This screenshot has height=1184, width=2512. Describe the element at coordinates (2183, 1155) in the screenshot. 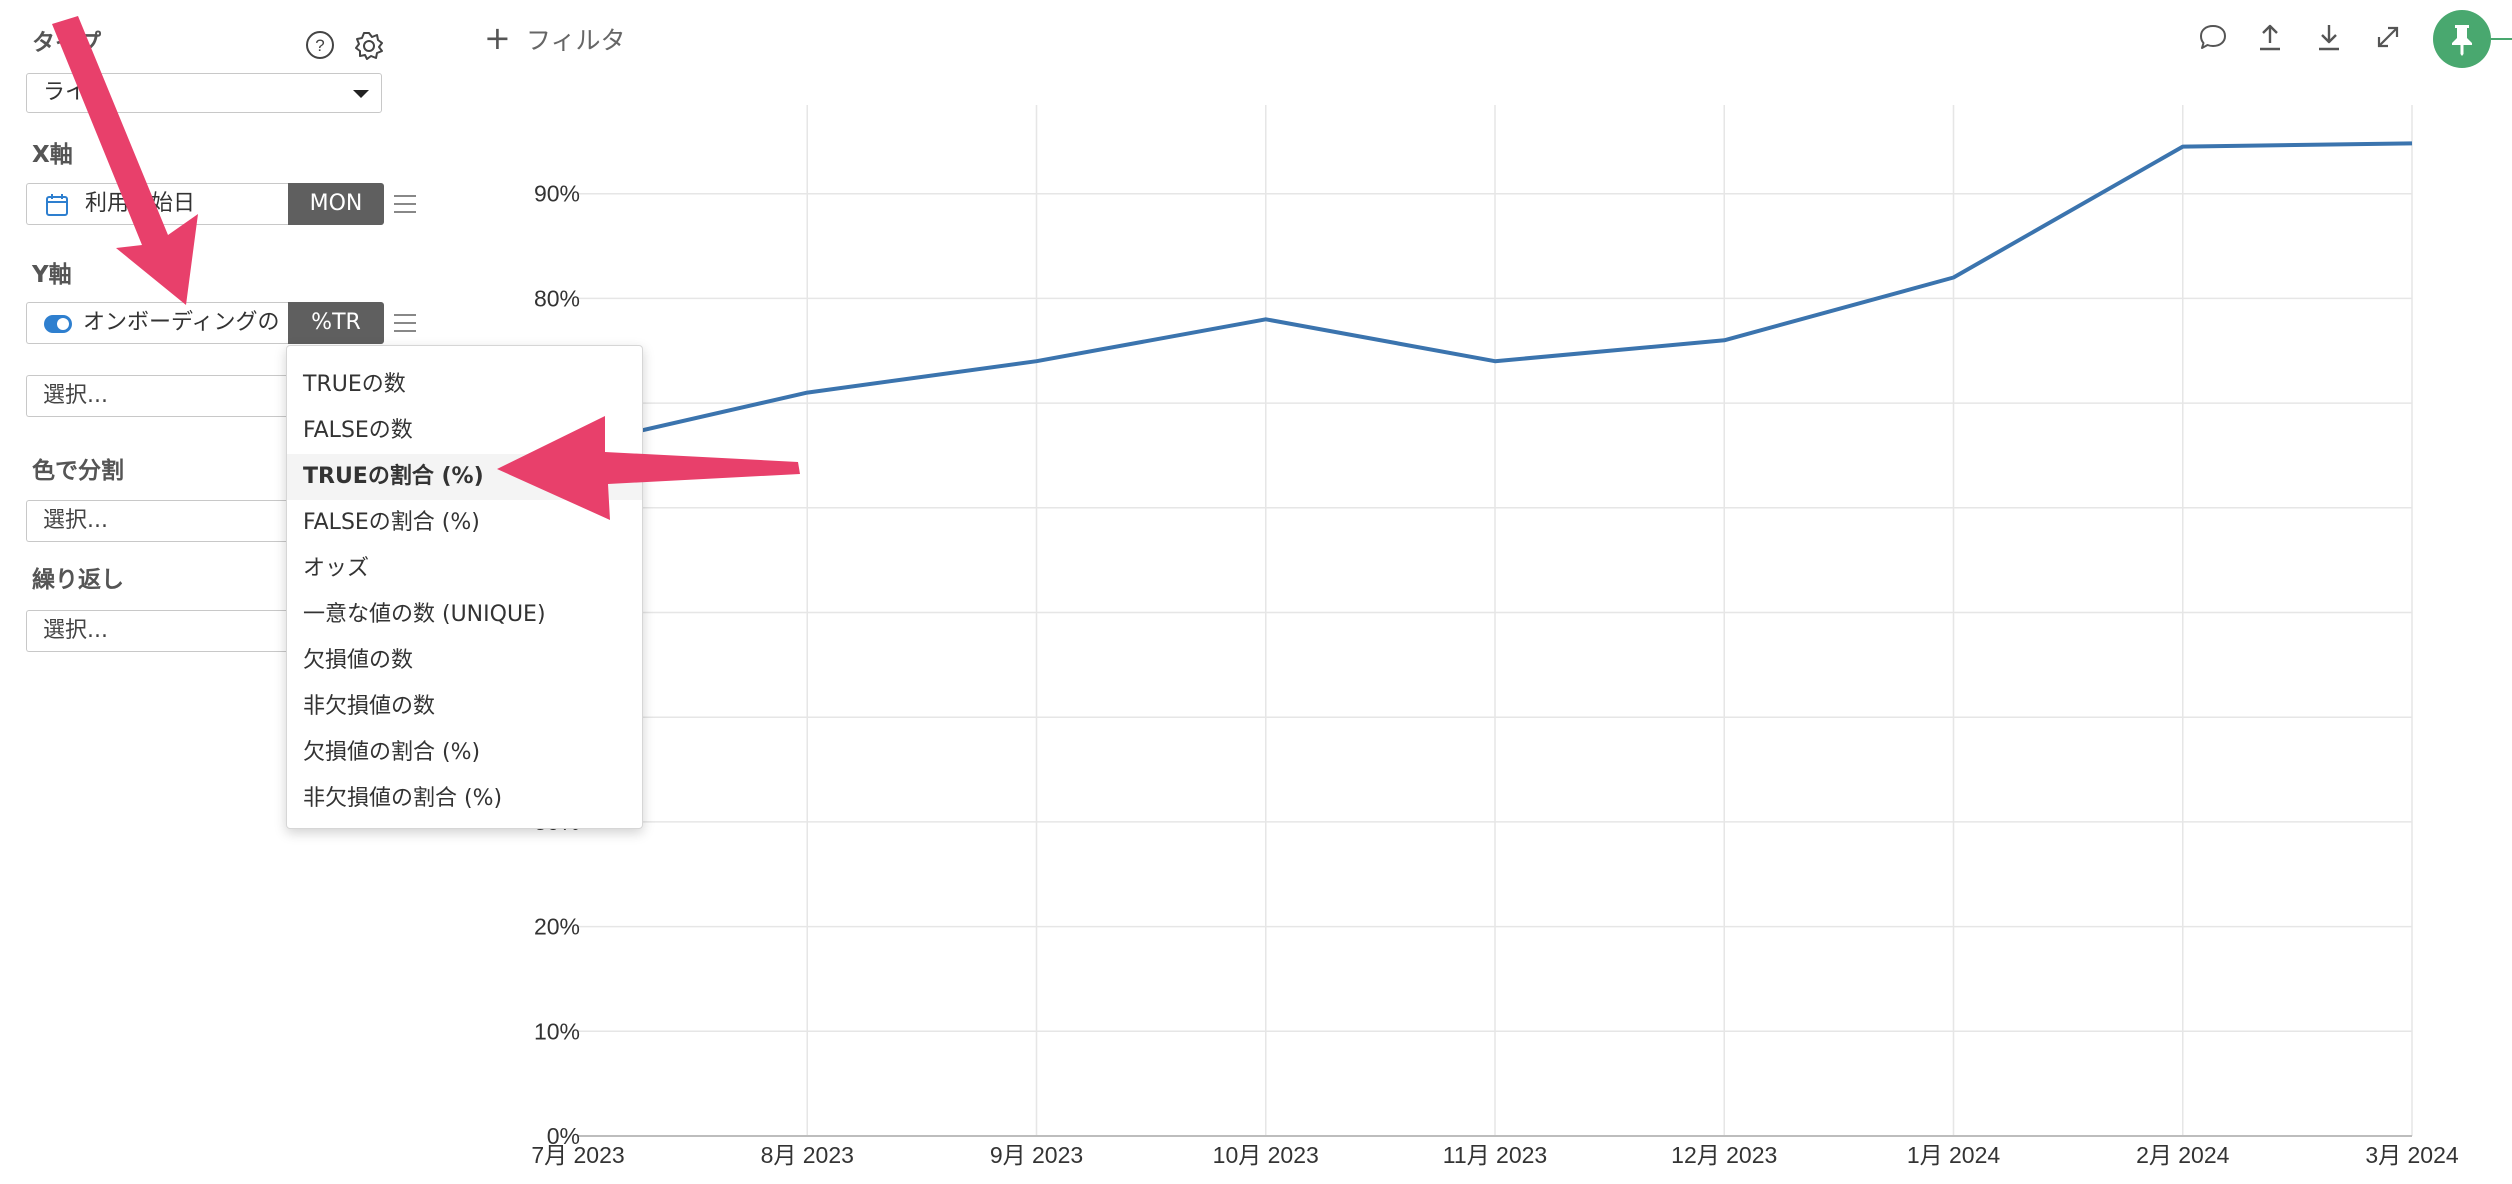

I see `x-tick-label: 2月 2024` at that location.